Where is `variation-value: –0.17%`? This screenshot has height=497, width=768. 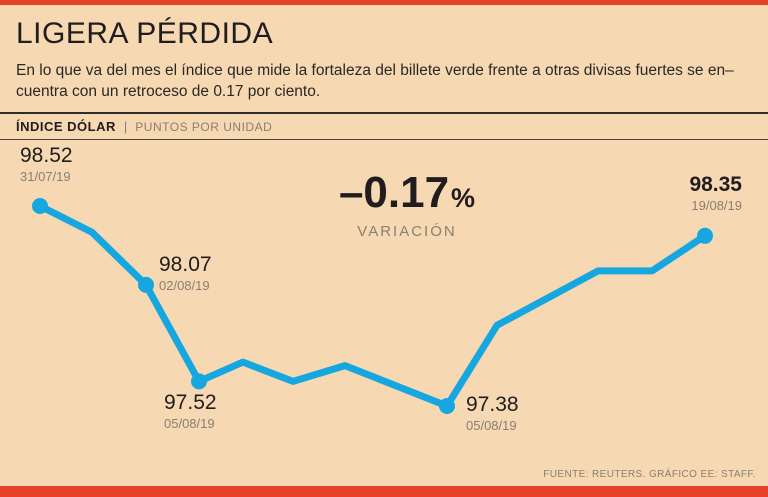 variation-value: –0.17% is located at coordinates (407, 195).